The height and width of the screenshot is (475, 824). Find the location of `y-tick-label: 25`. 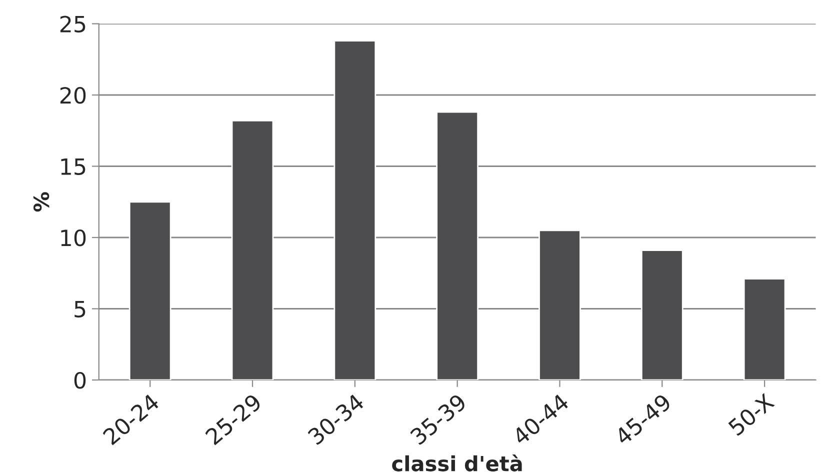

y-tick-label: 25 is located at coordinates (73, 24).